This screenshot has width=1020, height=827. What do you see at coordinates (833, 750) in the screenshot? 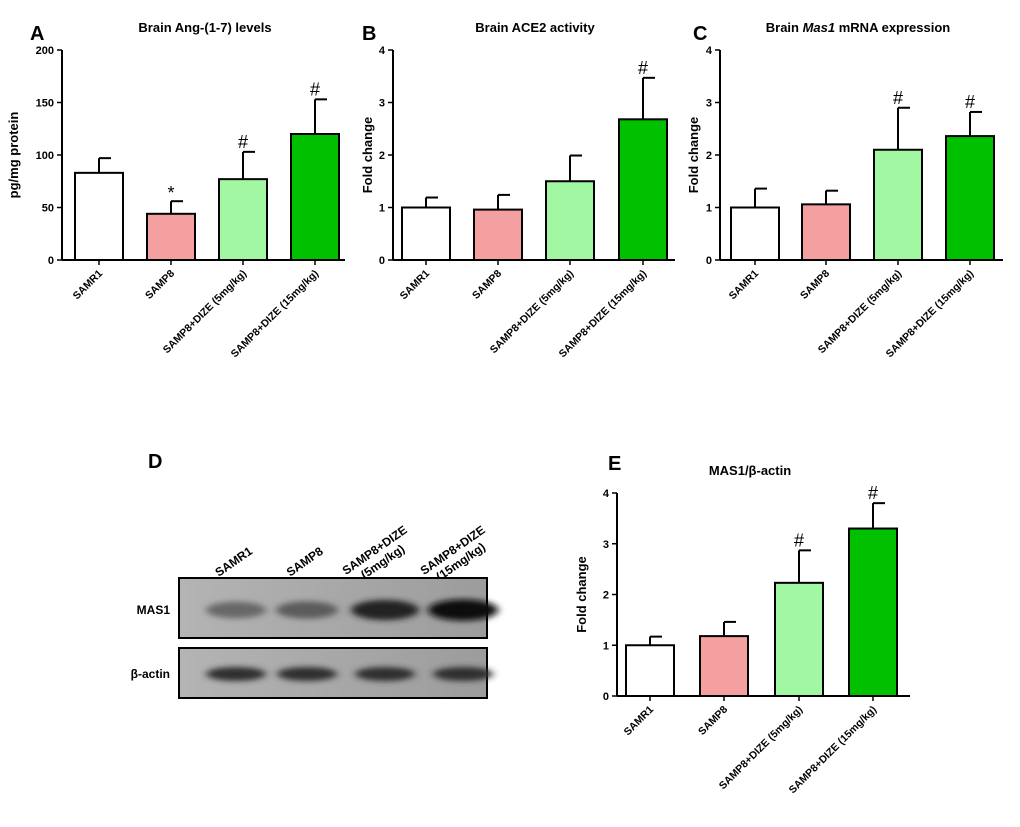
I see `x-tick-label: SAMP8+DIZE (15mg/kg)` at bounding box center [833, 750].